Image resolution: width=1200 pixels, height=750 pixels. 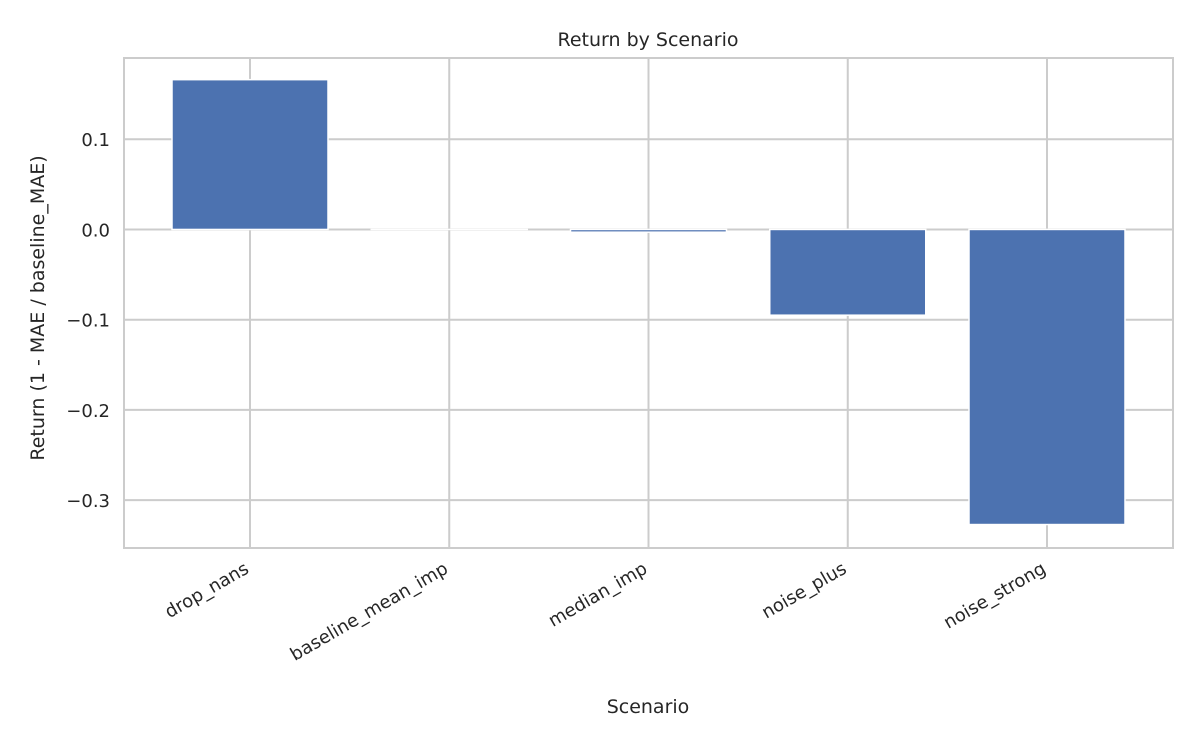 I want to click on y-tick-label: −0.2, so click(x=88, y=411).